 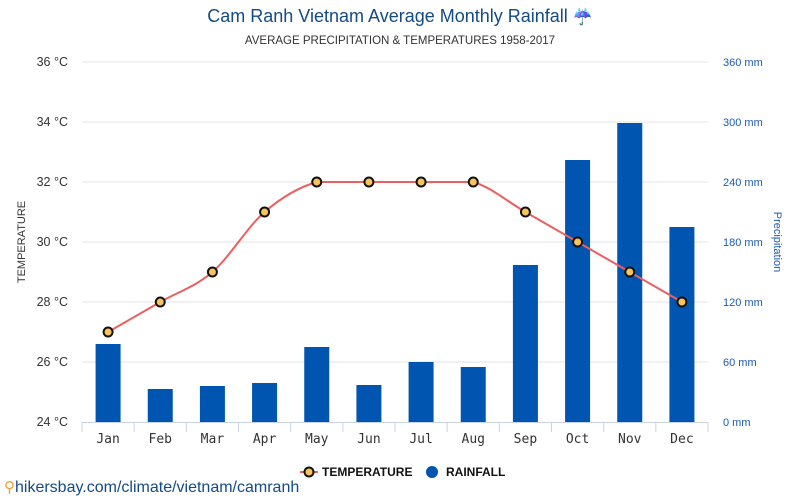 I want to click on legend-item-rainfall: RAINFALL, so click(x=465, y=472).